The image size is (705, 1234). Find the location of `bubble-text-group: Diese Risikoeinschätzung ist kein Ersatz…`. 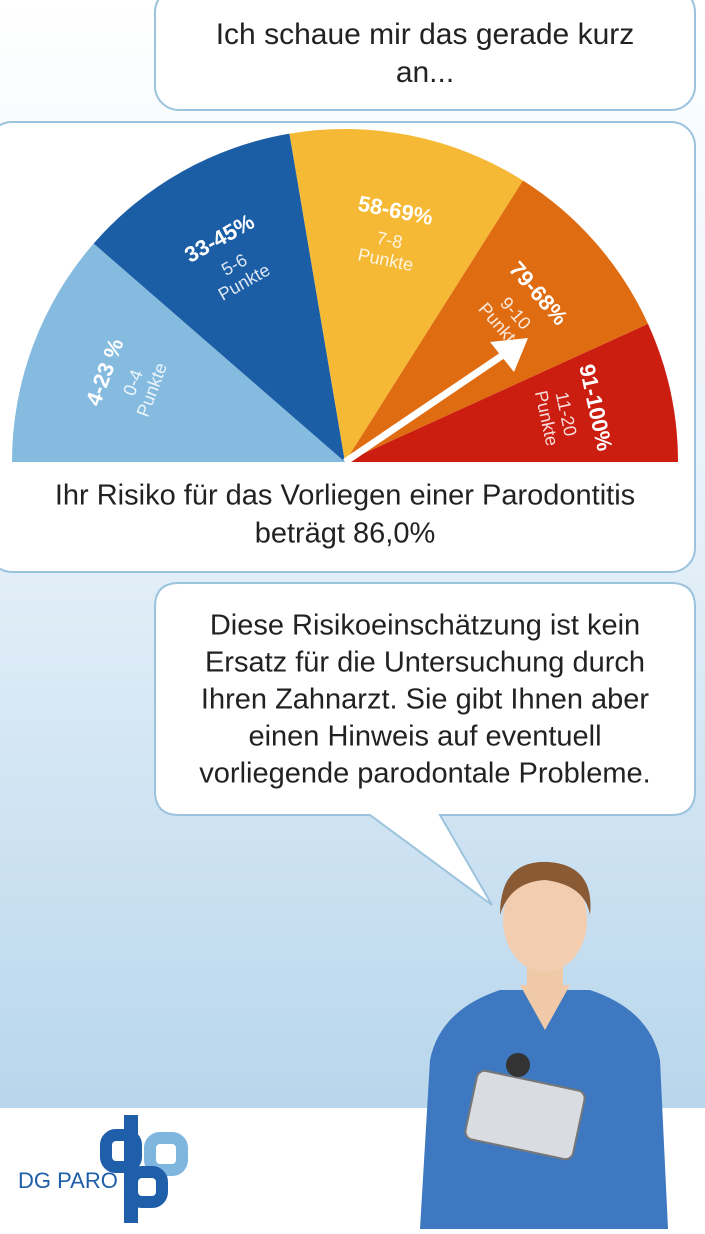

bubble-text-group: Diese Risikoeinschätzung ist kein Ersatz… is located at coordinates (424, 700).